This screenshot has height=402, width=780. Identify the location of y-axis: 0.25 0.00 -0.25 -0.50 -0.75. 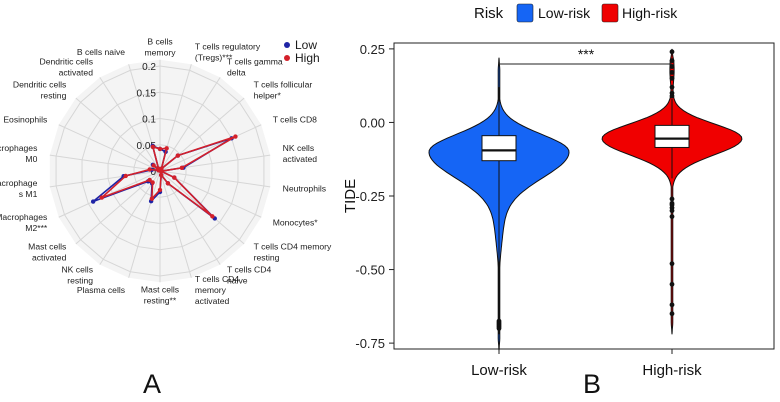
(374, 196).